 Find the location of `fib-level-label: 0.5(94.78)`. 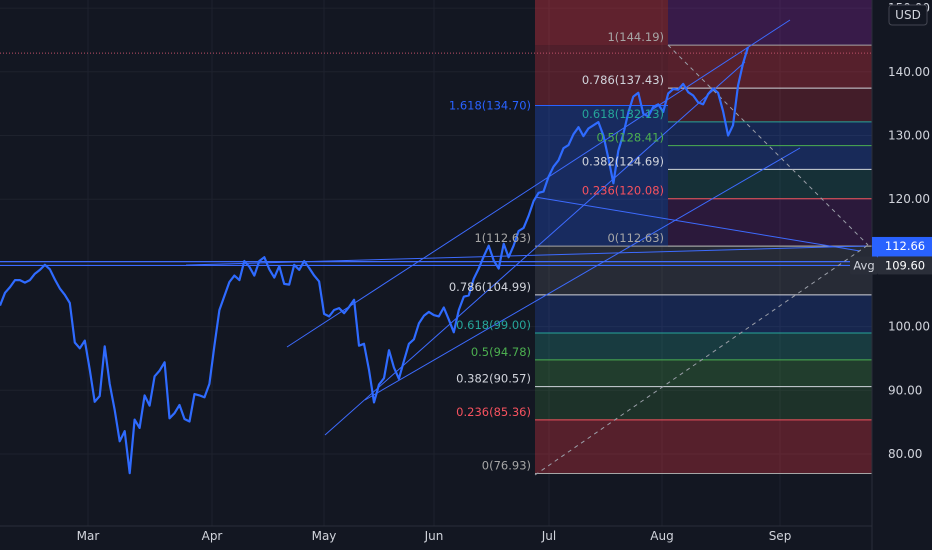

fib-level-label: 0.5(94.78) is located at coordinates (501, 352).